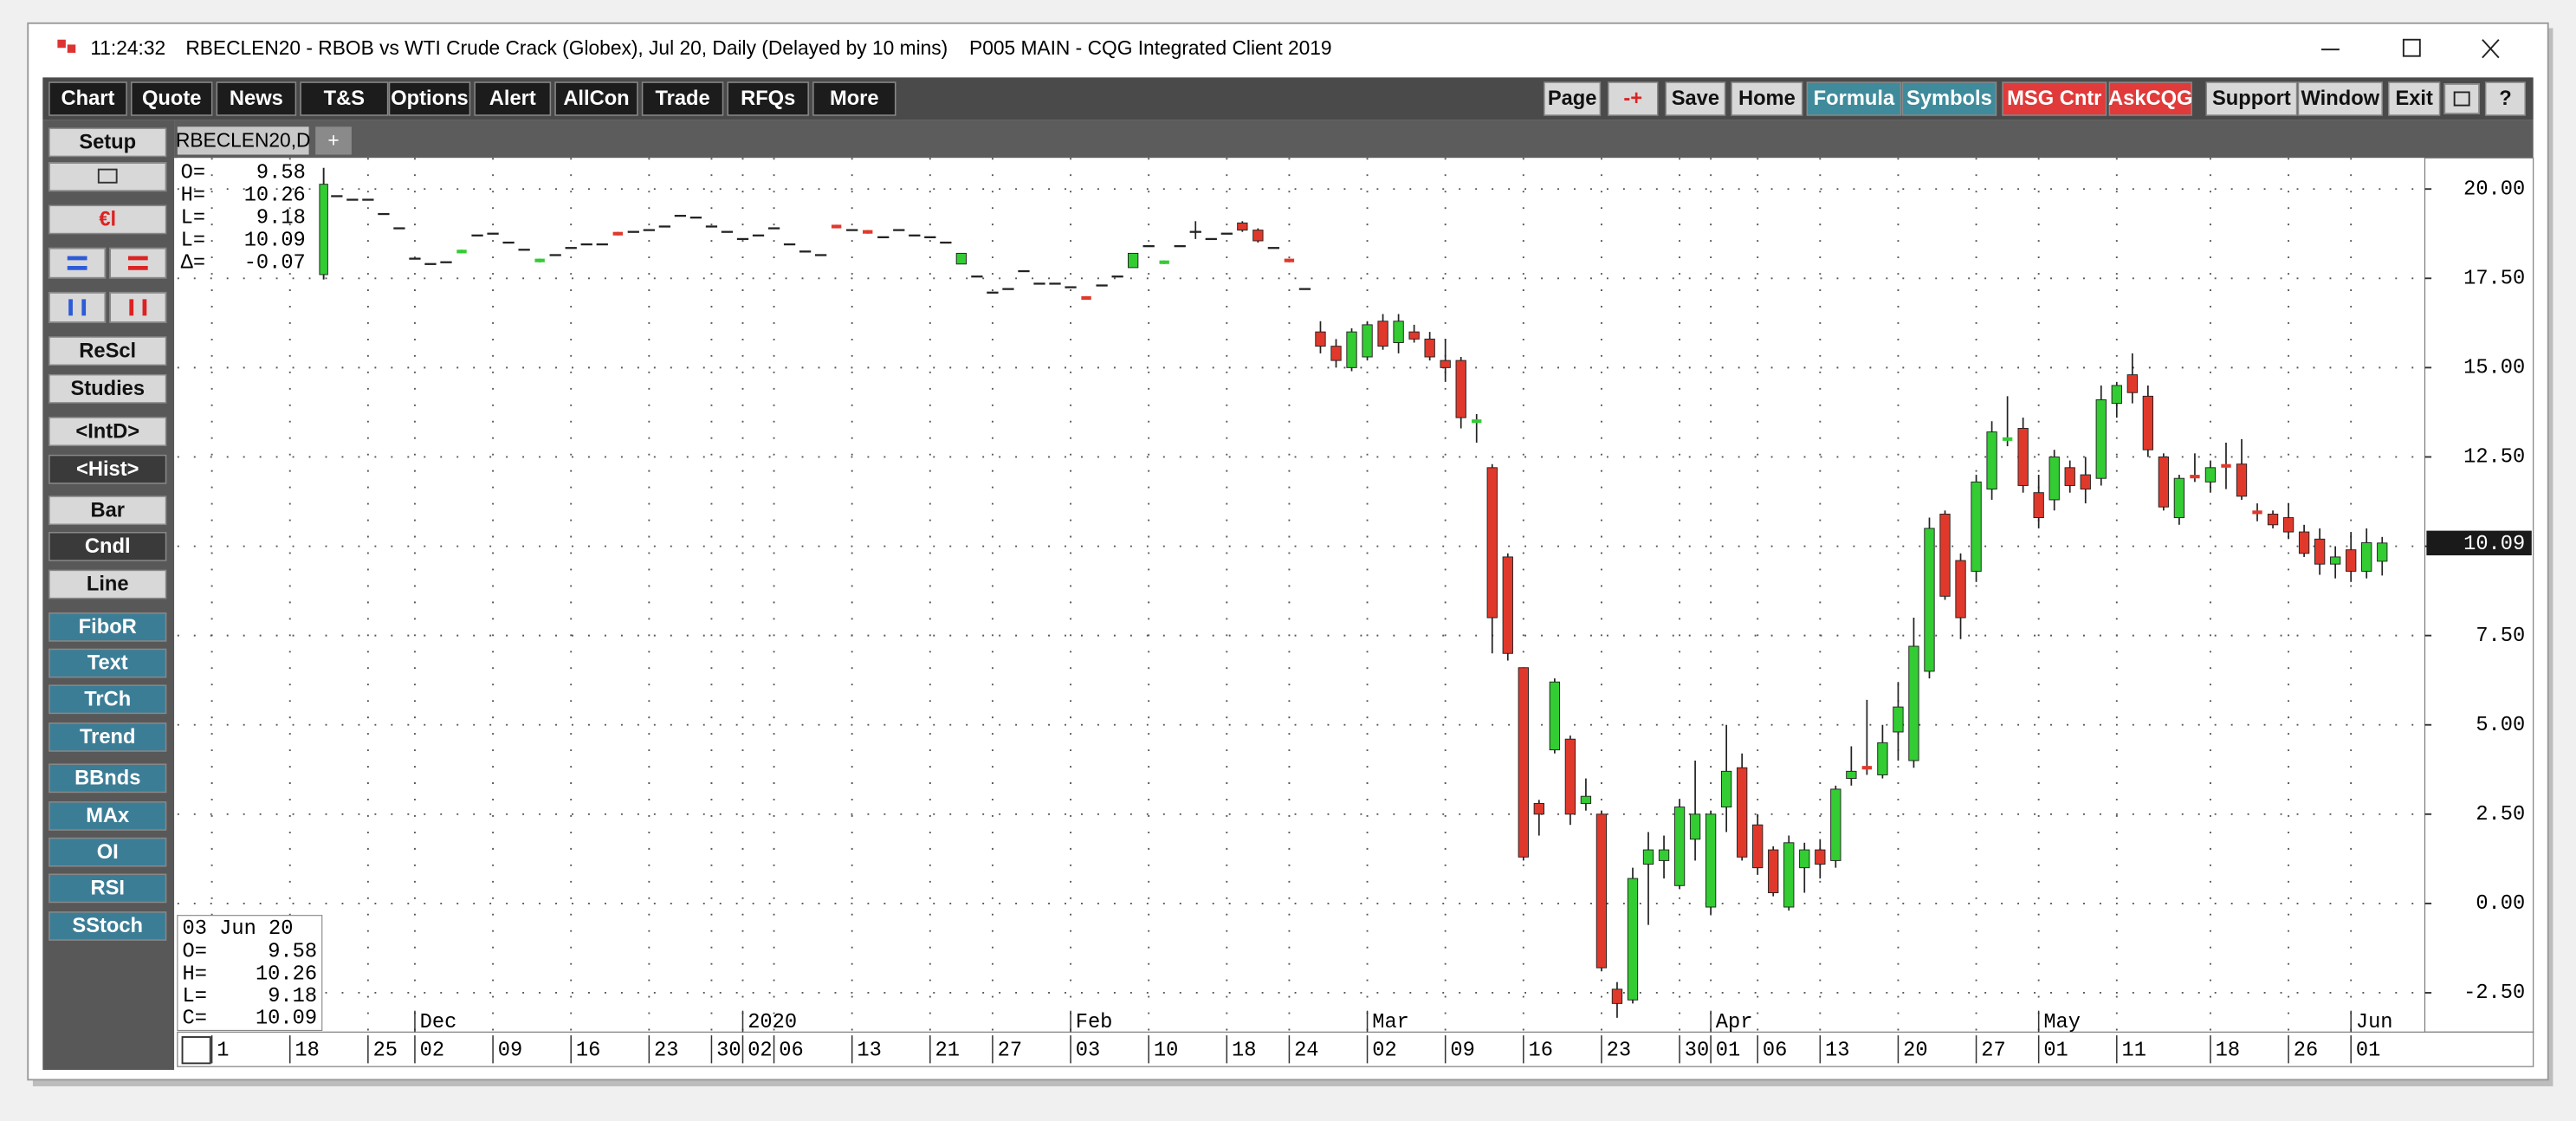  I want to click on toolbar-button-label: News, so click(256, 98).